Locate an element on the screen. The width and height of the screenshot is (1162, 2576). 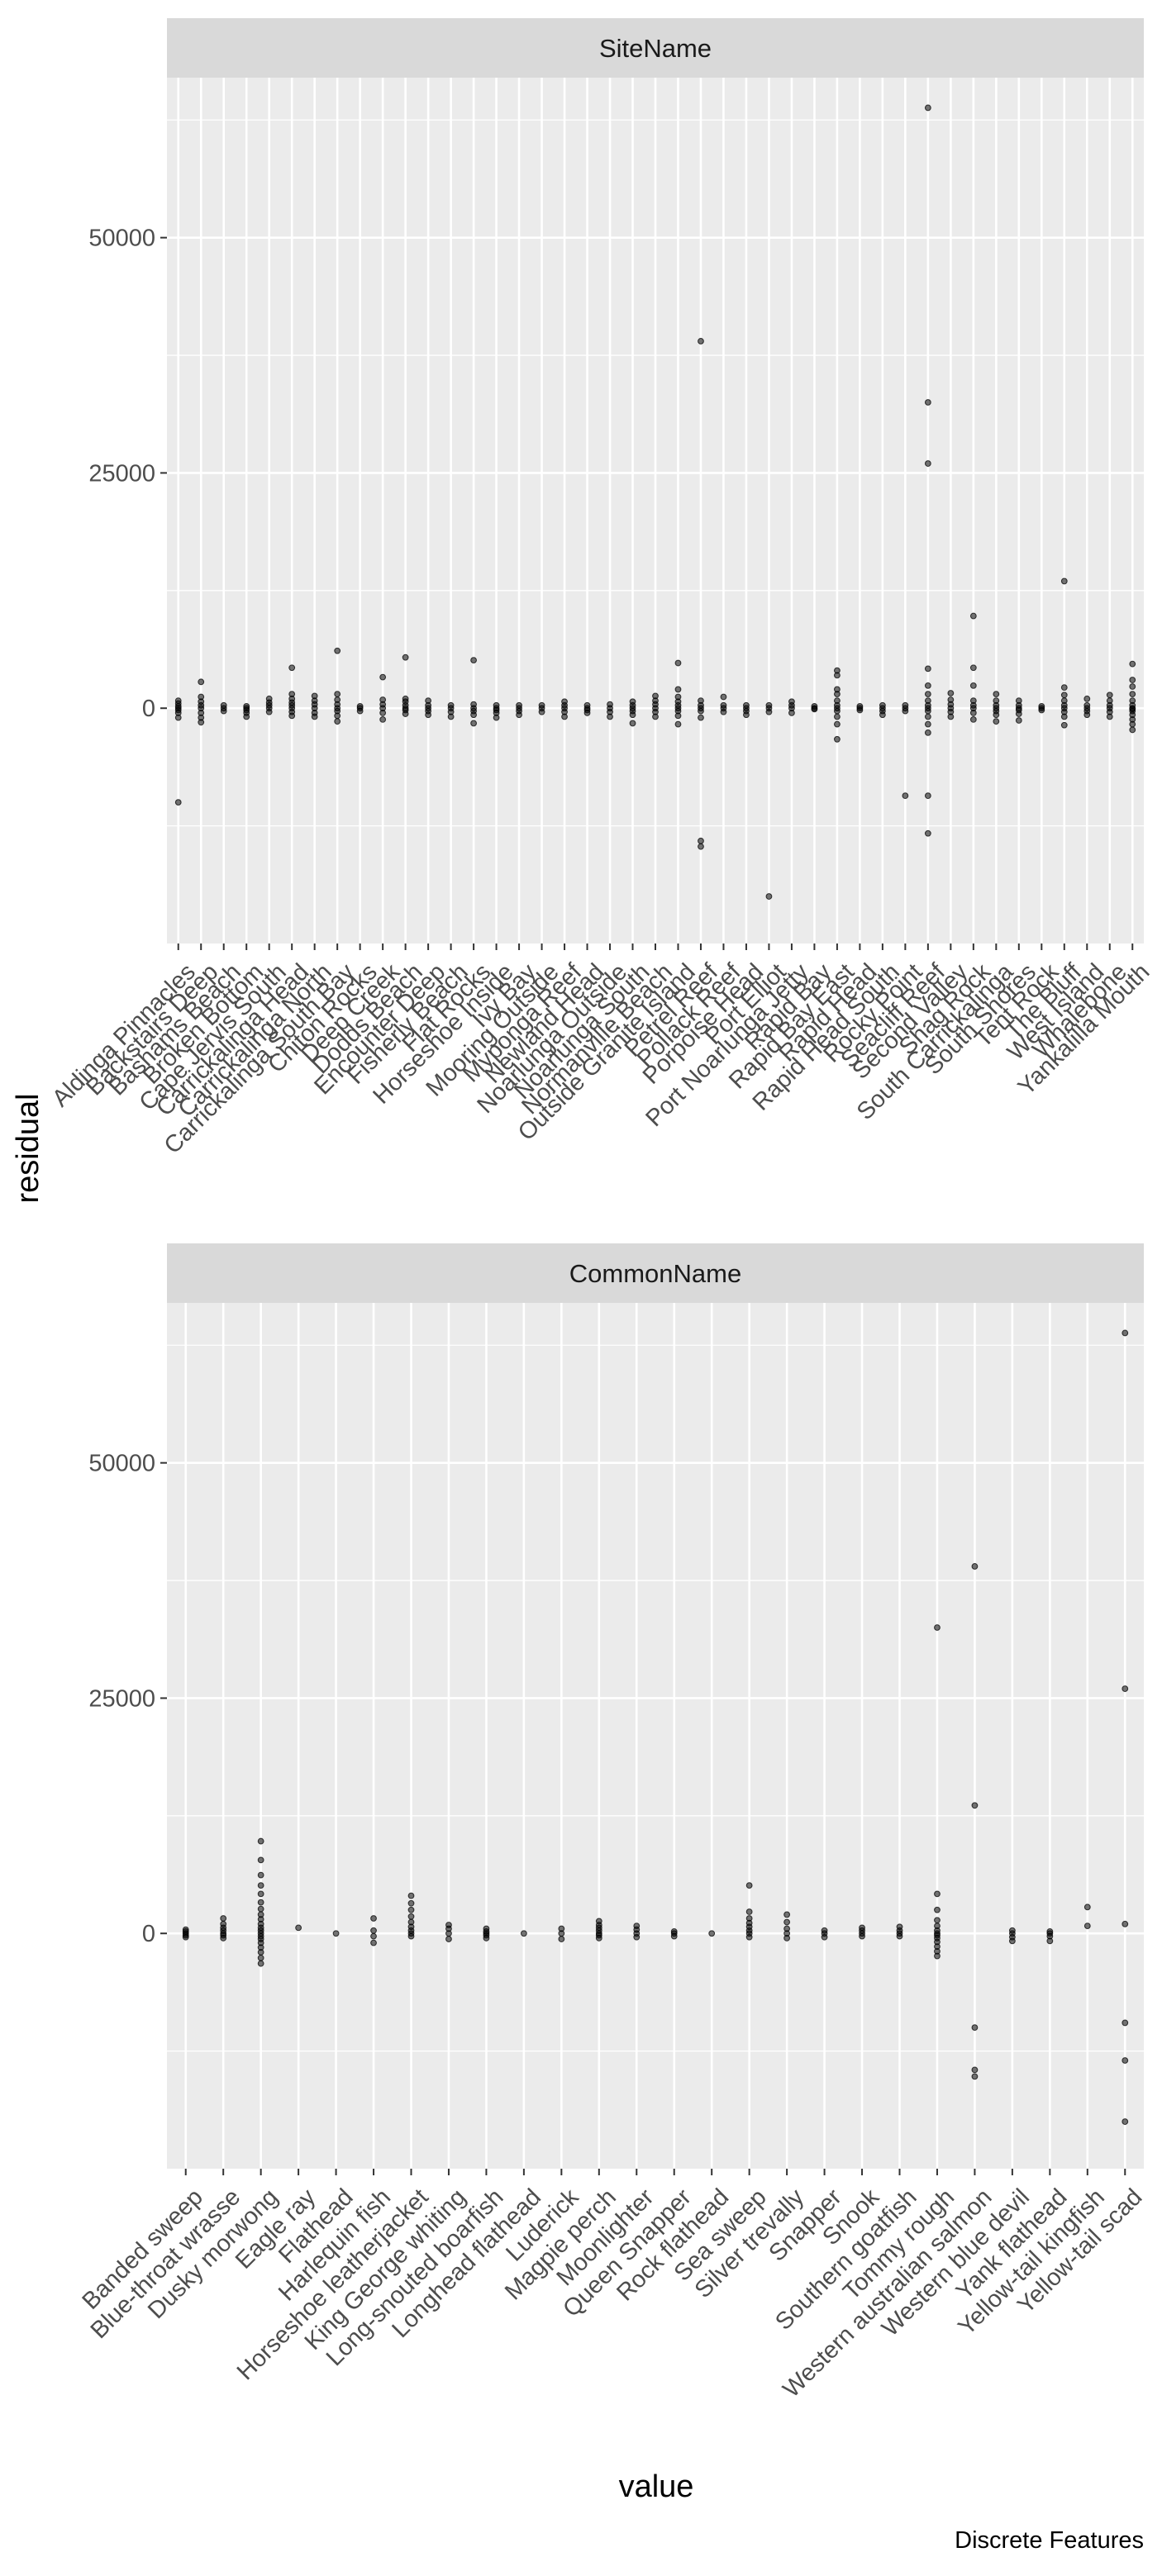
facet-strip-label: SiteName is located at coordinates (655, 48).